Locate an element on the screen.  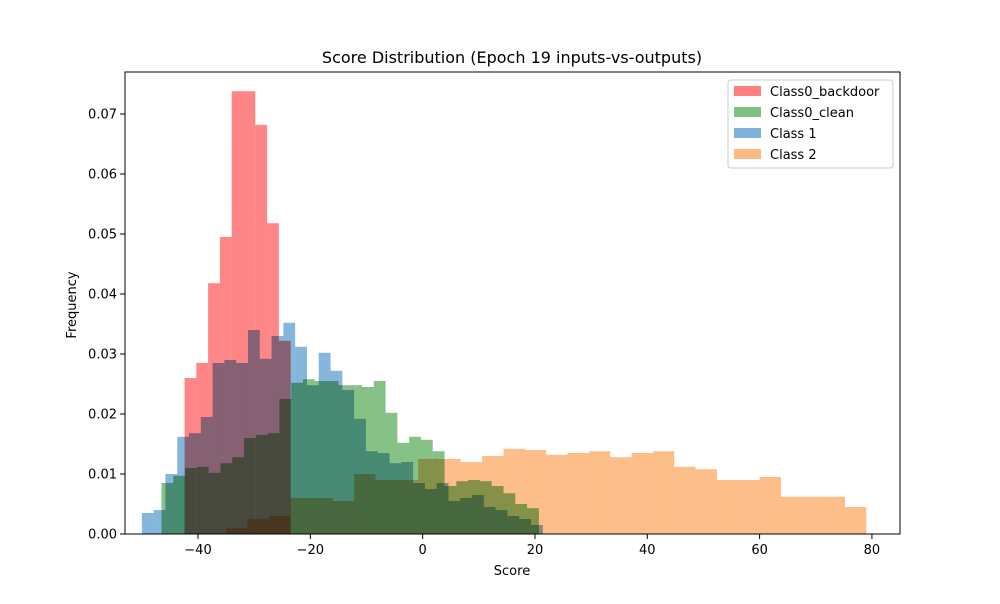
x-tick-label: 80 is located at coordinates (872, 550).